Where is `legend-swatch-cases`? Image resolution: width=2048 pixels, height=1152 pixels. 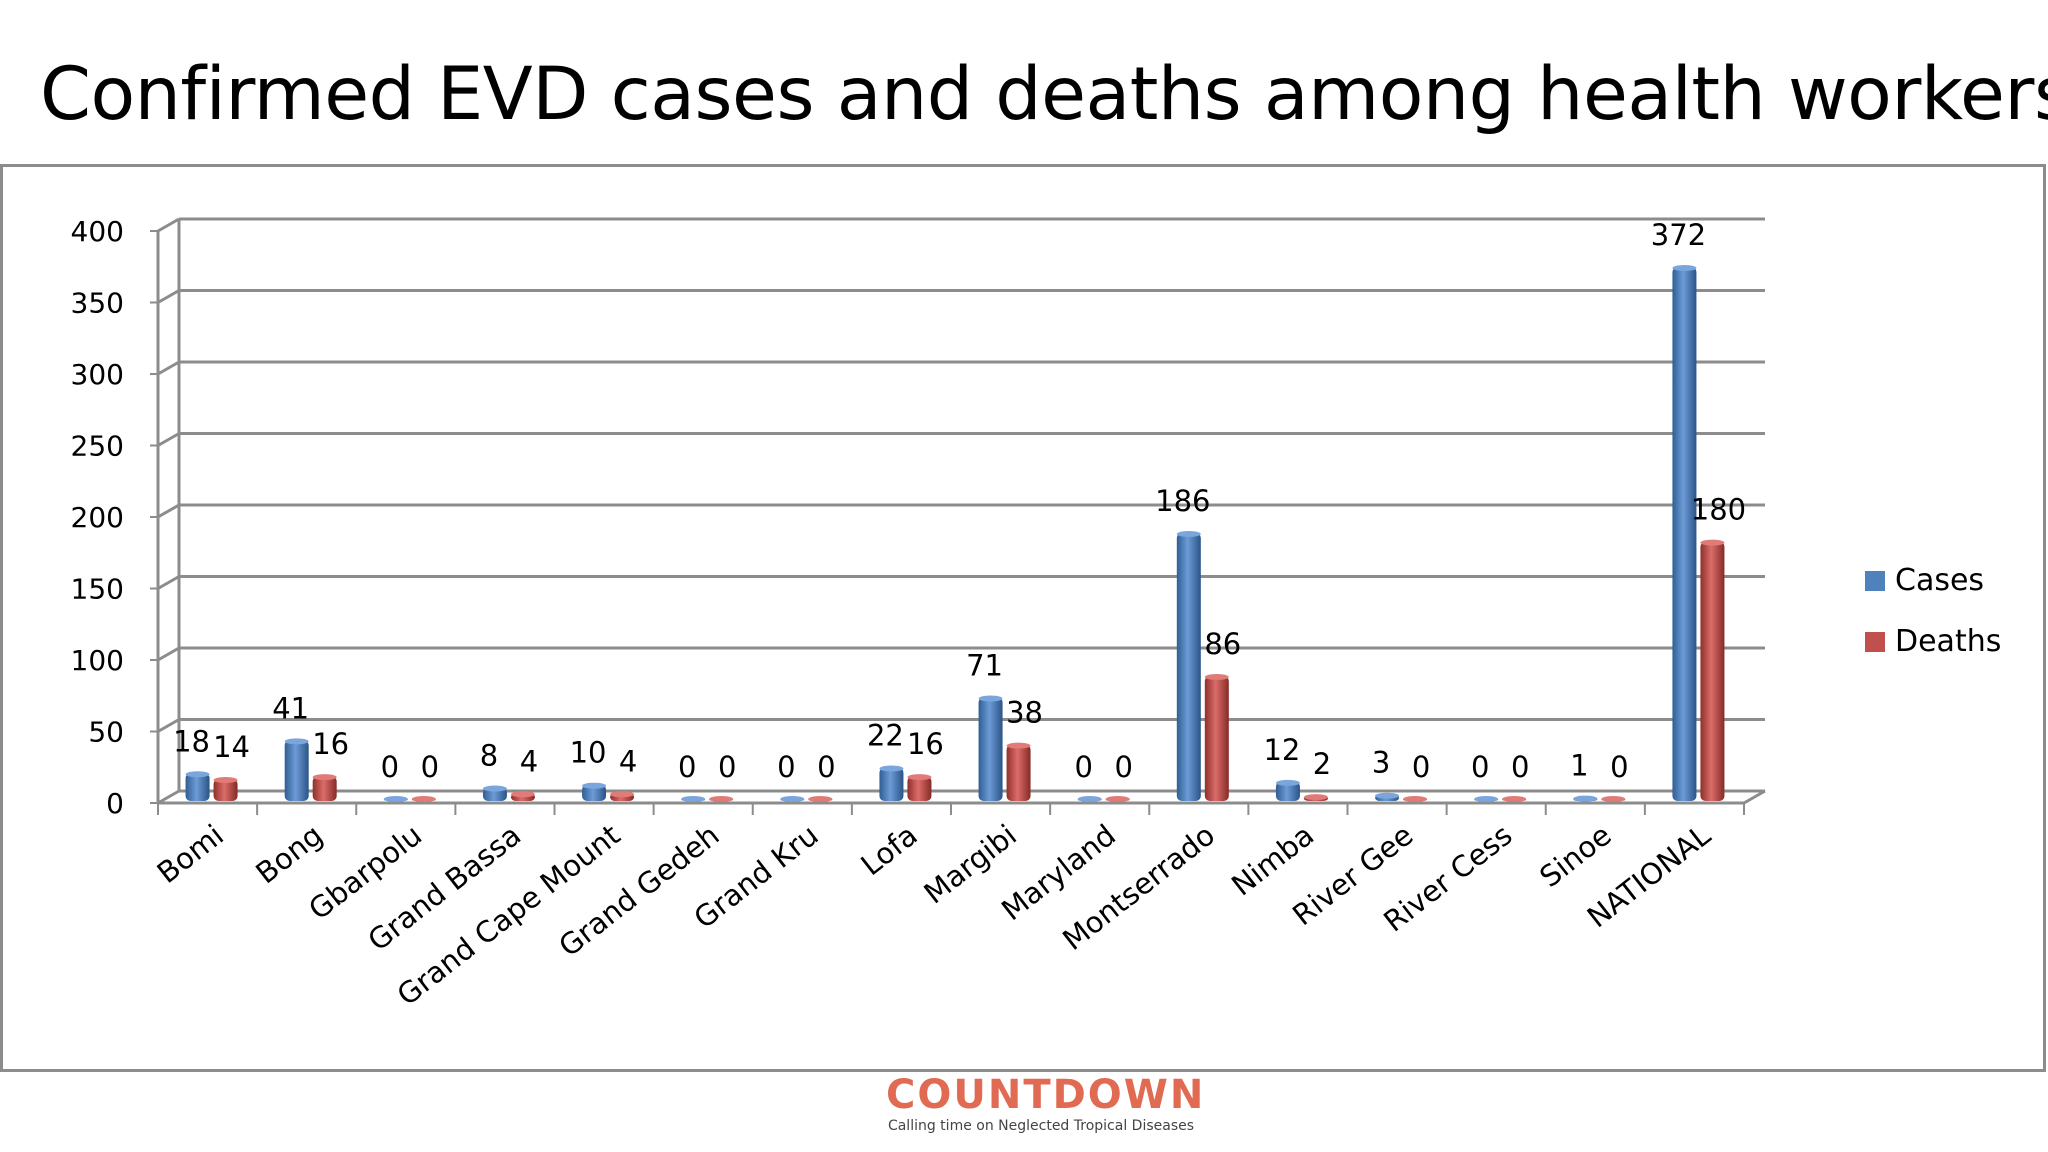 legend-swatch-cases is located at coordinates (1875, 581).